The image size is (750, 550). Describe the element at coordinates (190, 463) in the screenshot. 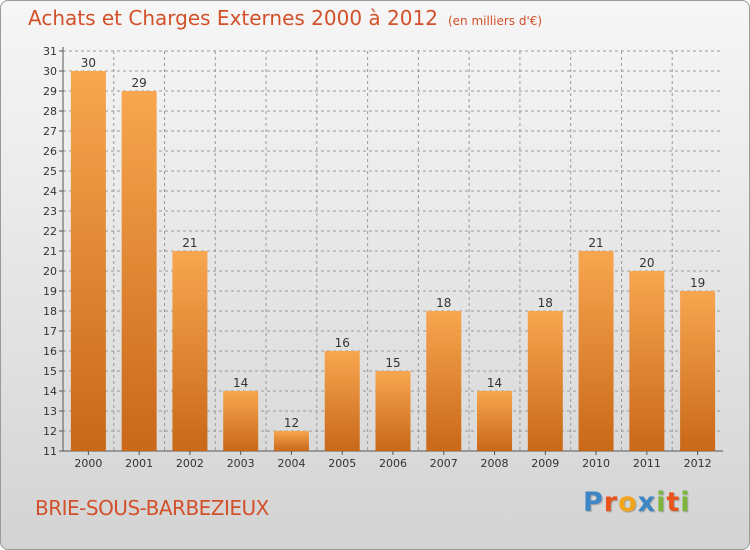

I see `x-tick-label: 2002` at that location.